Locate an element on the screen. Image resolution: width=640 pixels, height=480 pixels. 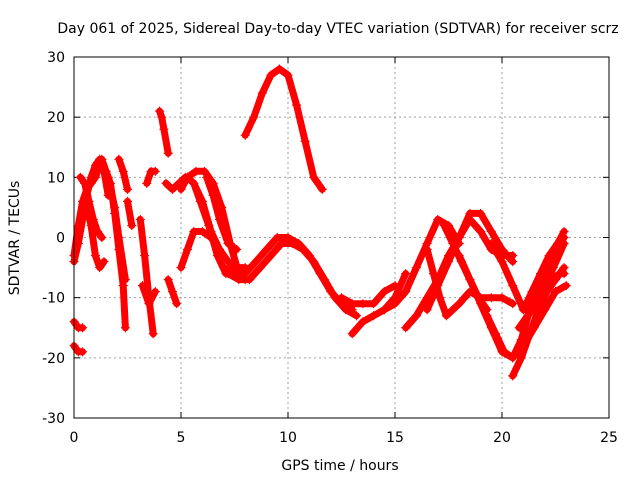
data-point-arc-y is located at coordinates (363, 322).